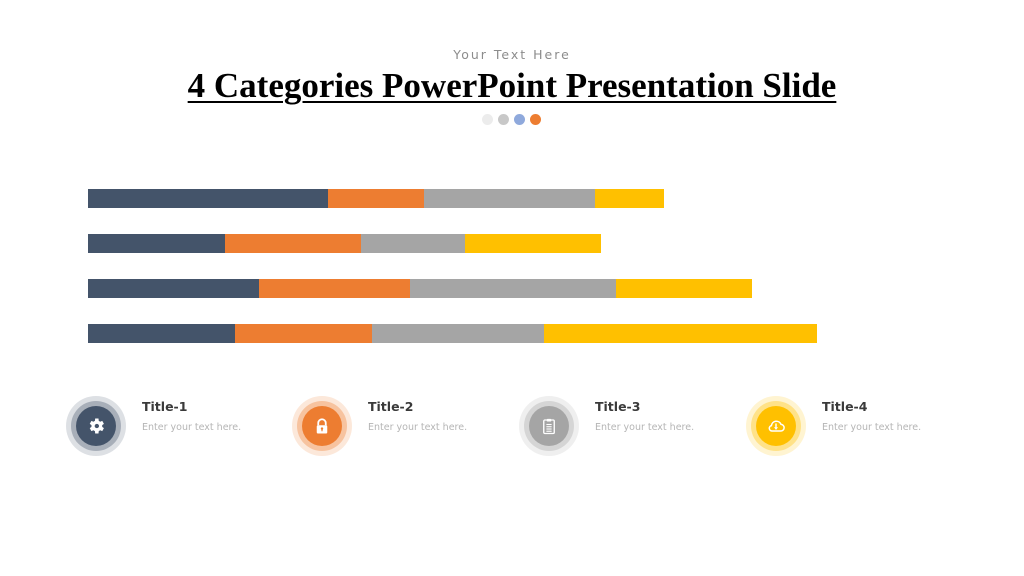 The width and height of the screenshot is (1024, 576). I want to click on legend-item-4: Title-4 Enter your text here., so click(856, 427).